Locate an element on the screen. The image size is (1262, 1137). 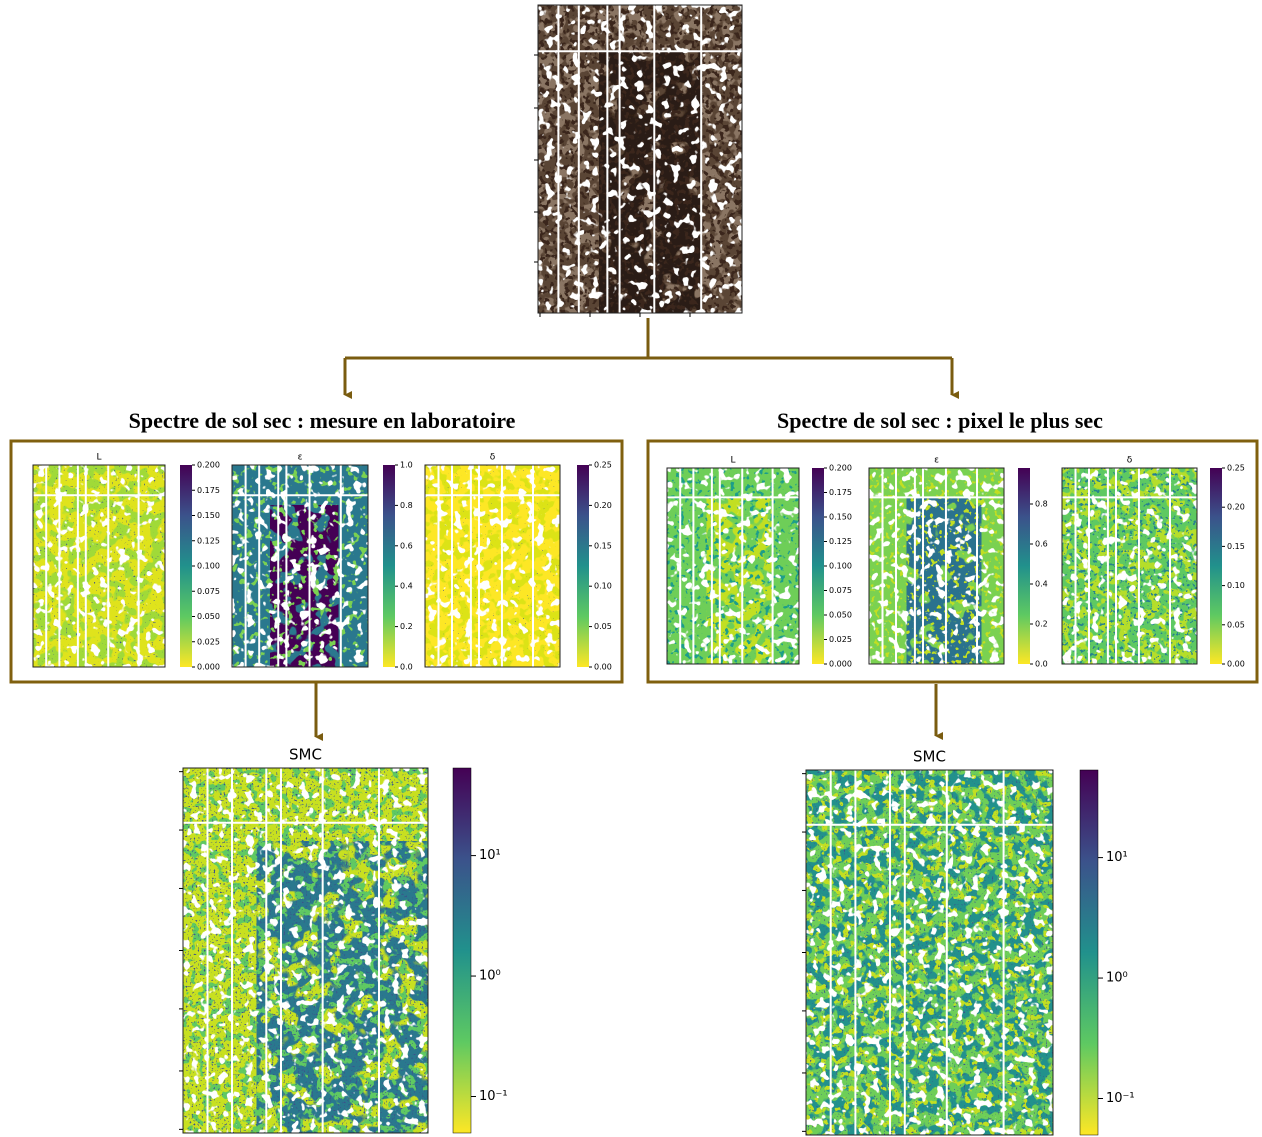
colorbar-label: 1.0 is located at coordinates (406, 465).